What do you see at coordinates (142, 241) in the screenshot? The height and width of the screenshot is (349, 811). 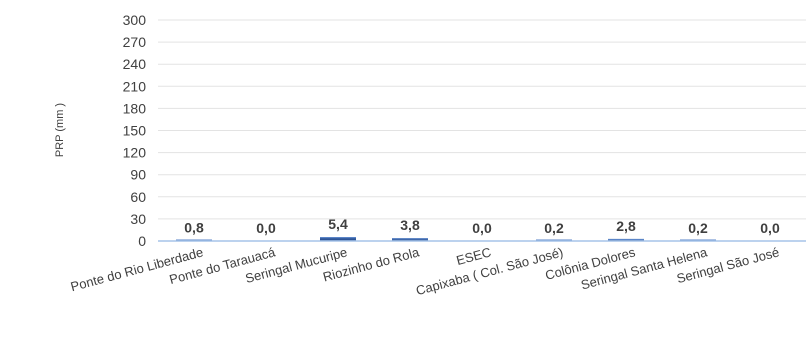 I see `y-tick-label: 0` at bounding box center [142, 241].